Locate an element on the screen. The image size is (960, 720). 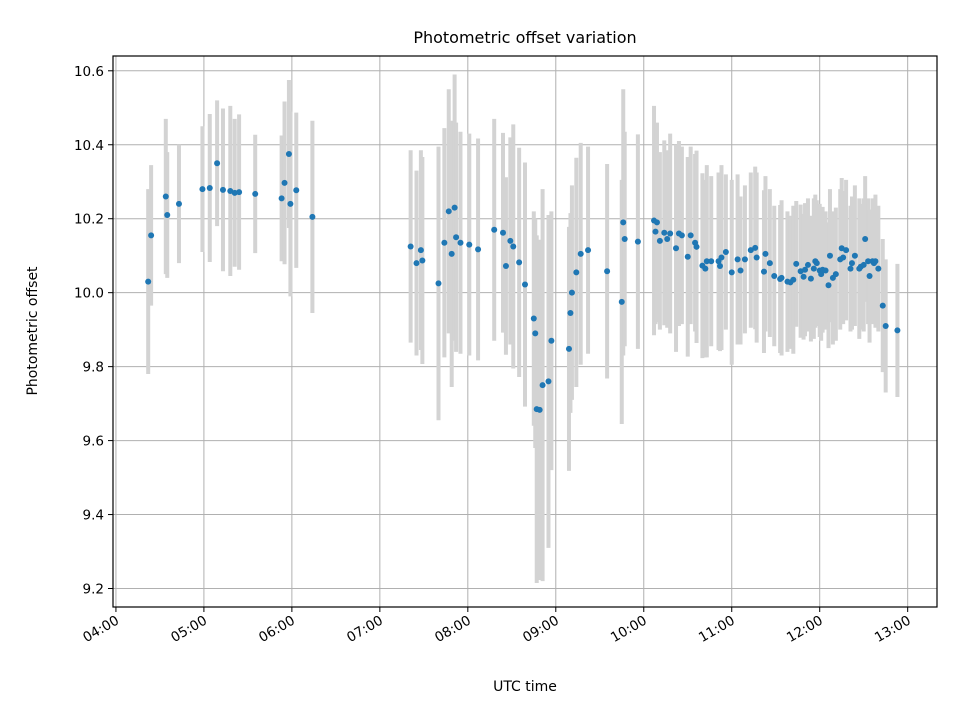
x-tick-label: 04:00 is located at coordinates (101, 629).